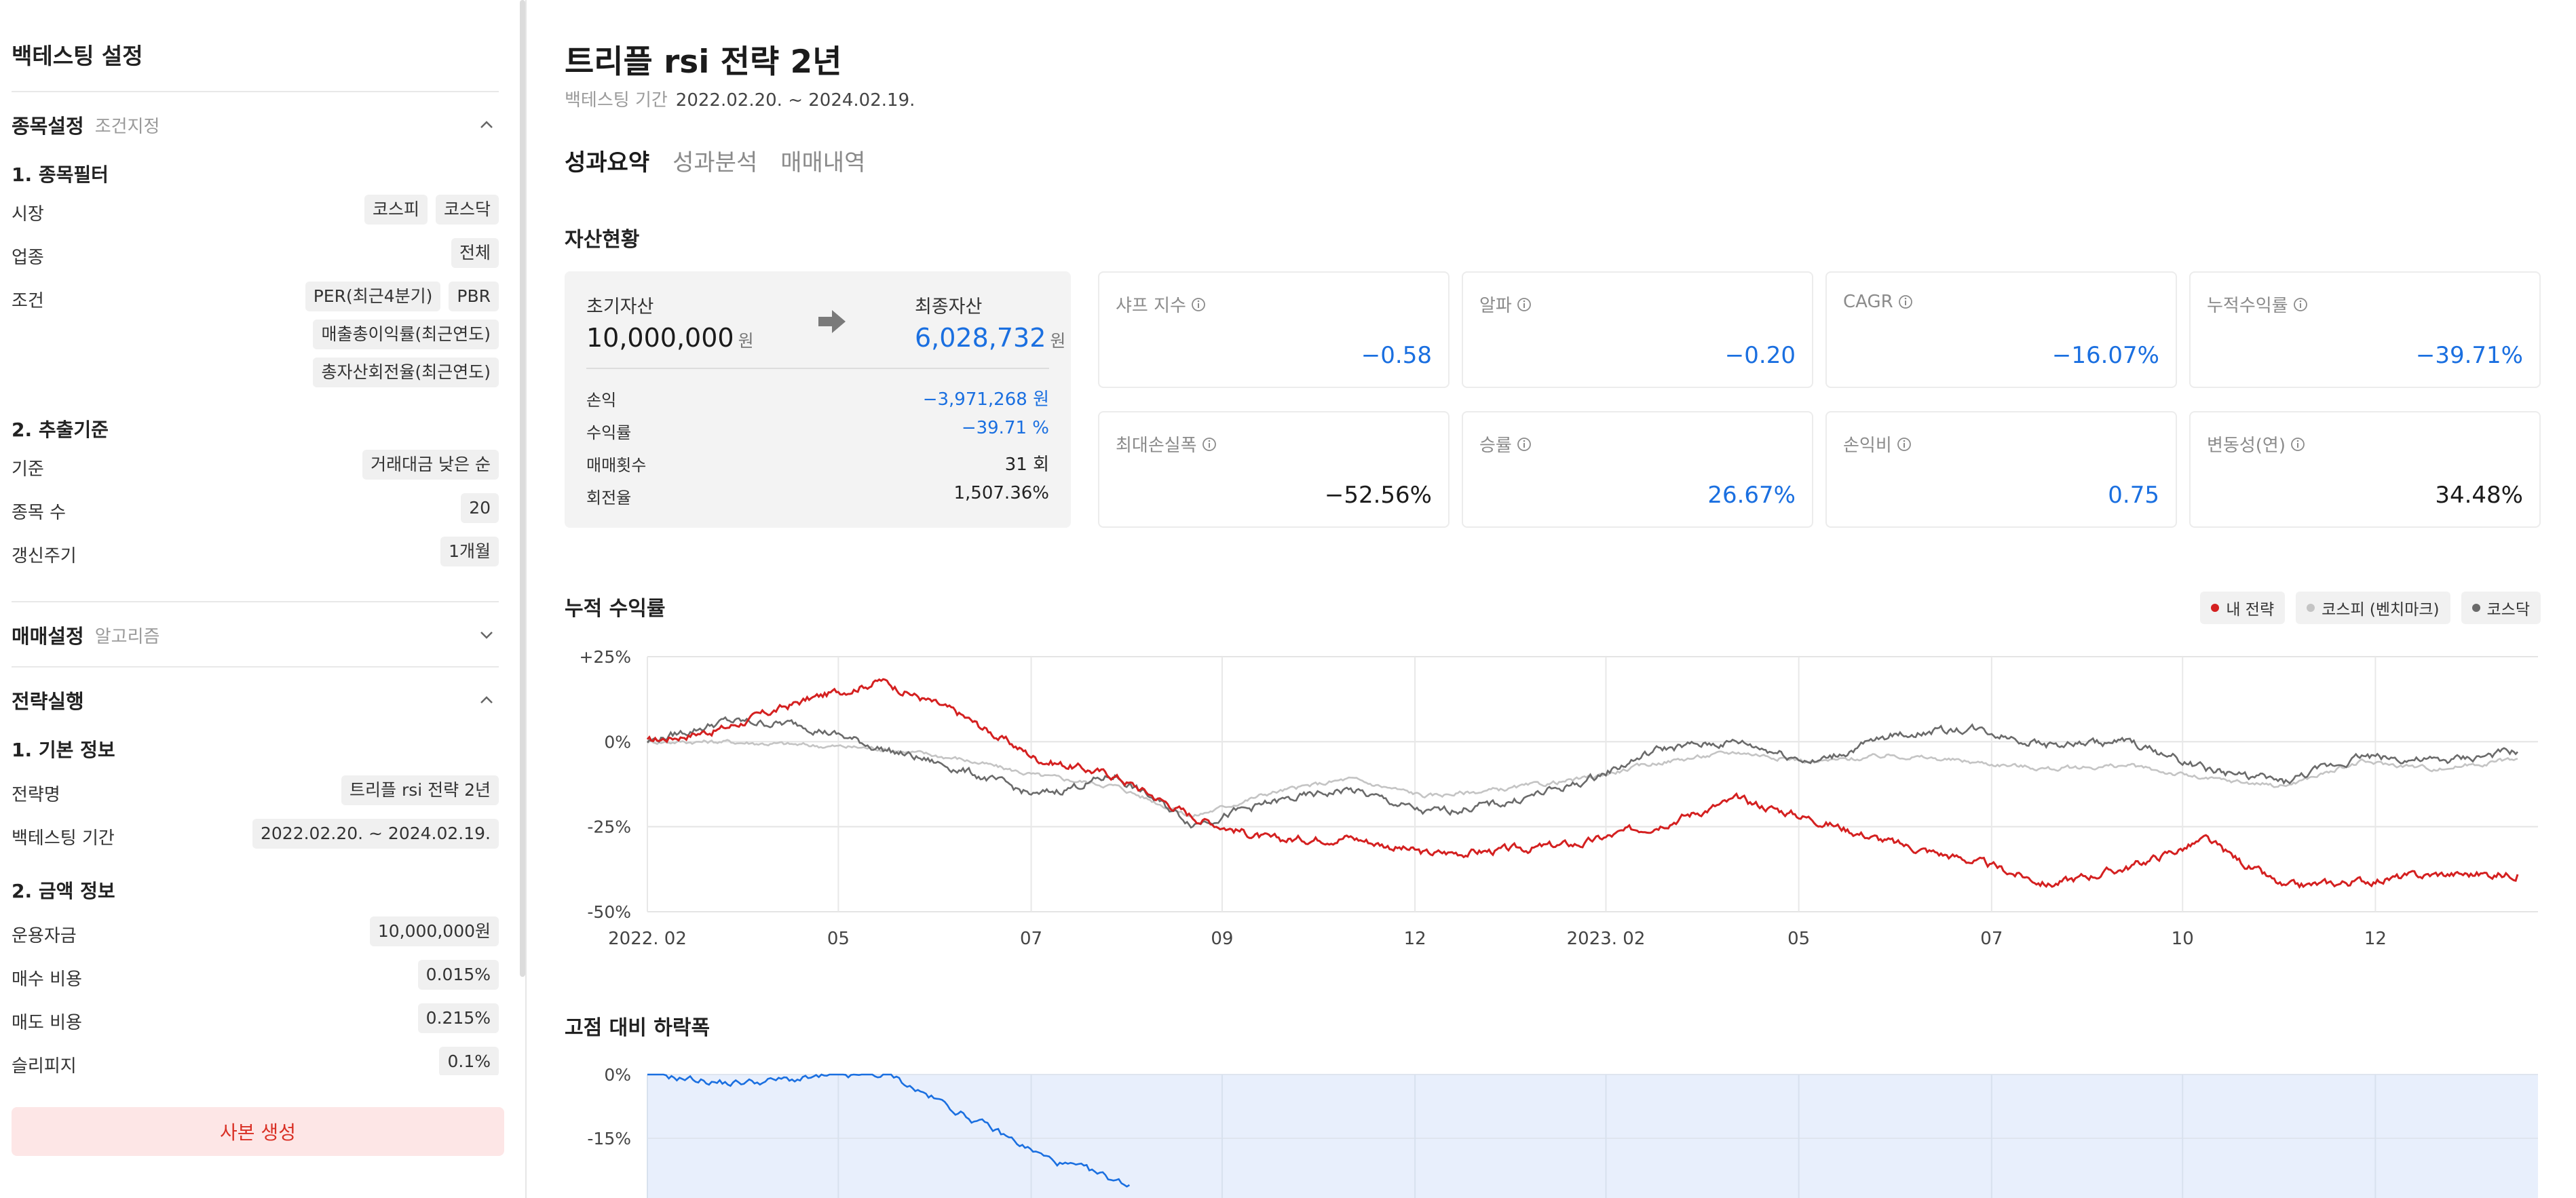 The height and width of the screenshot is (1198, 2576). What do you see at coordinates (44, 1065) in the screenshot?
I see `slippage-label: 슬리피지` at bounding box center [44, 1065].